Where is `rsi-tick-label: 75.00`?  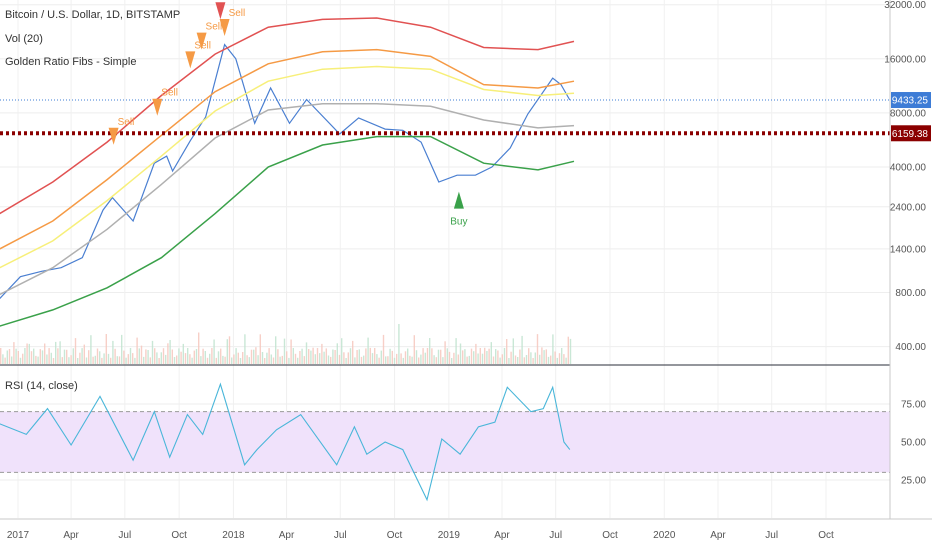 rsi-tick-label: 75.00 is located at coordinates (913, 405).